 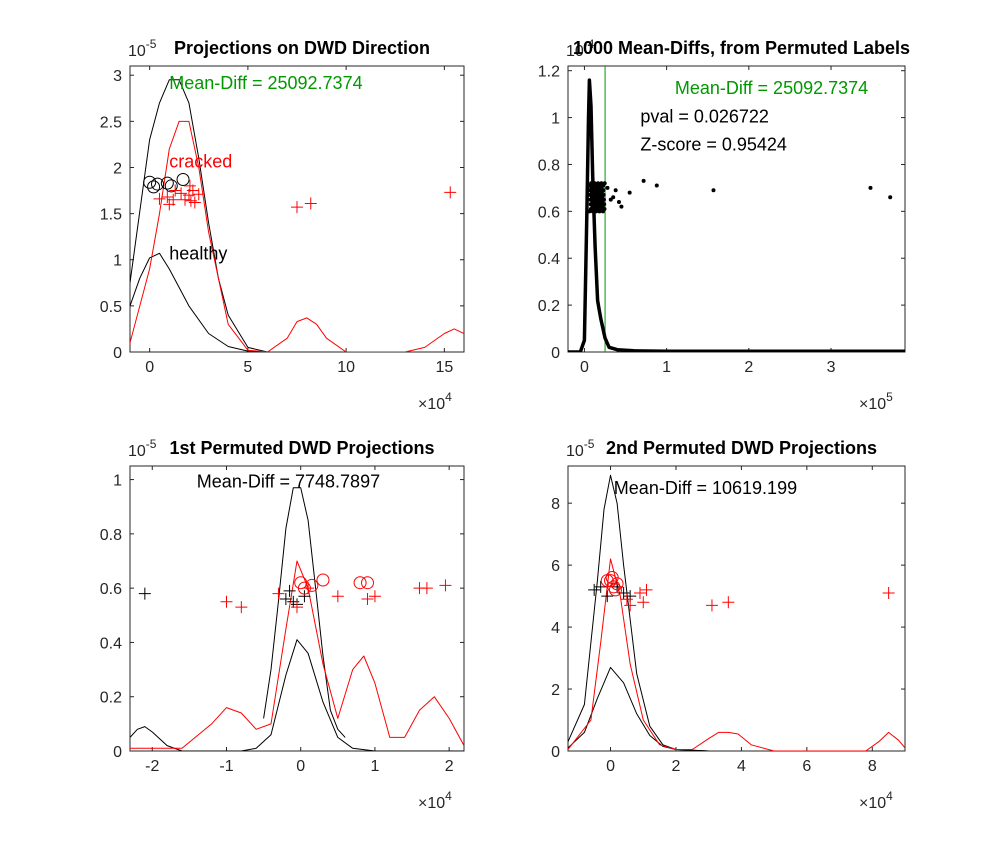 What do you see at coordinates (111, 122) in the screenshot?
I see `y-tick-label: 2.5` at bounding box center [111, 122].